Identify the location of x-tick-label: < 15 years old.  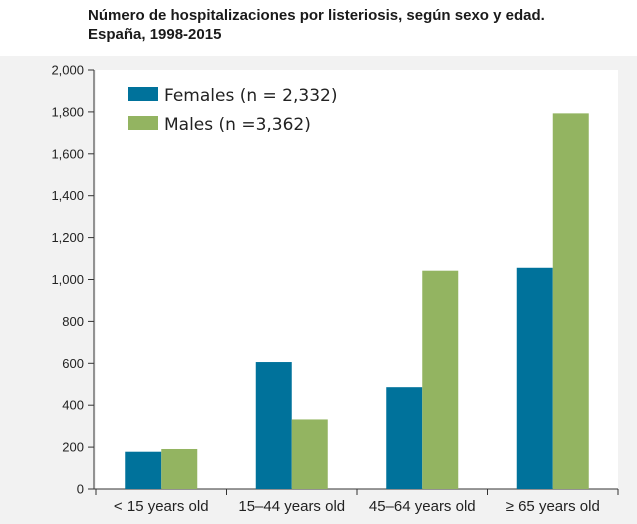
(161, 506).